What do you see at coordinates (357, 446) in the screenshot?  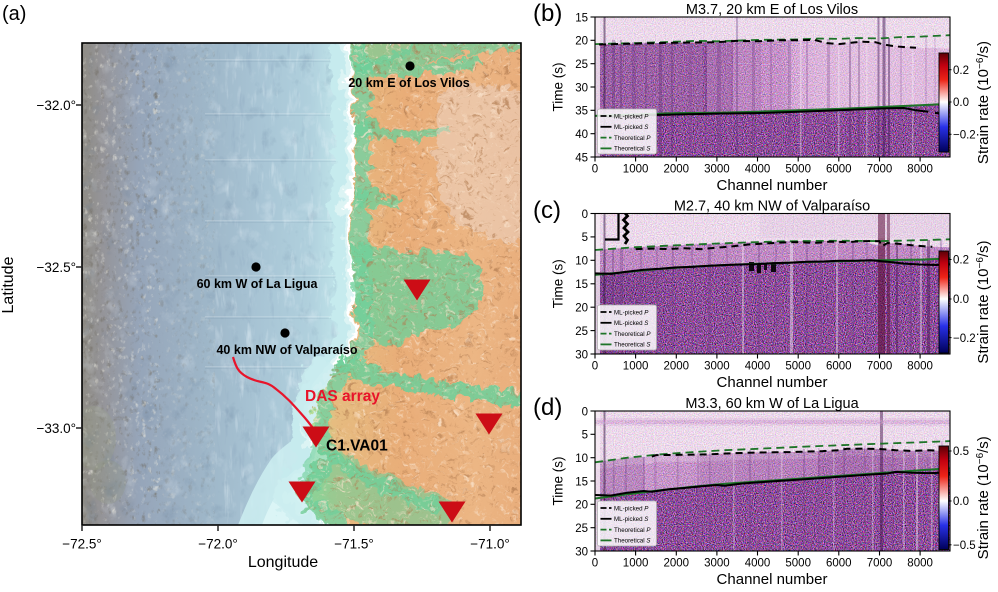 I see `svg-text: C1.VA01` at bounding box center [357, 446].